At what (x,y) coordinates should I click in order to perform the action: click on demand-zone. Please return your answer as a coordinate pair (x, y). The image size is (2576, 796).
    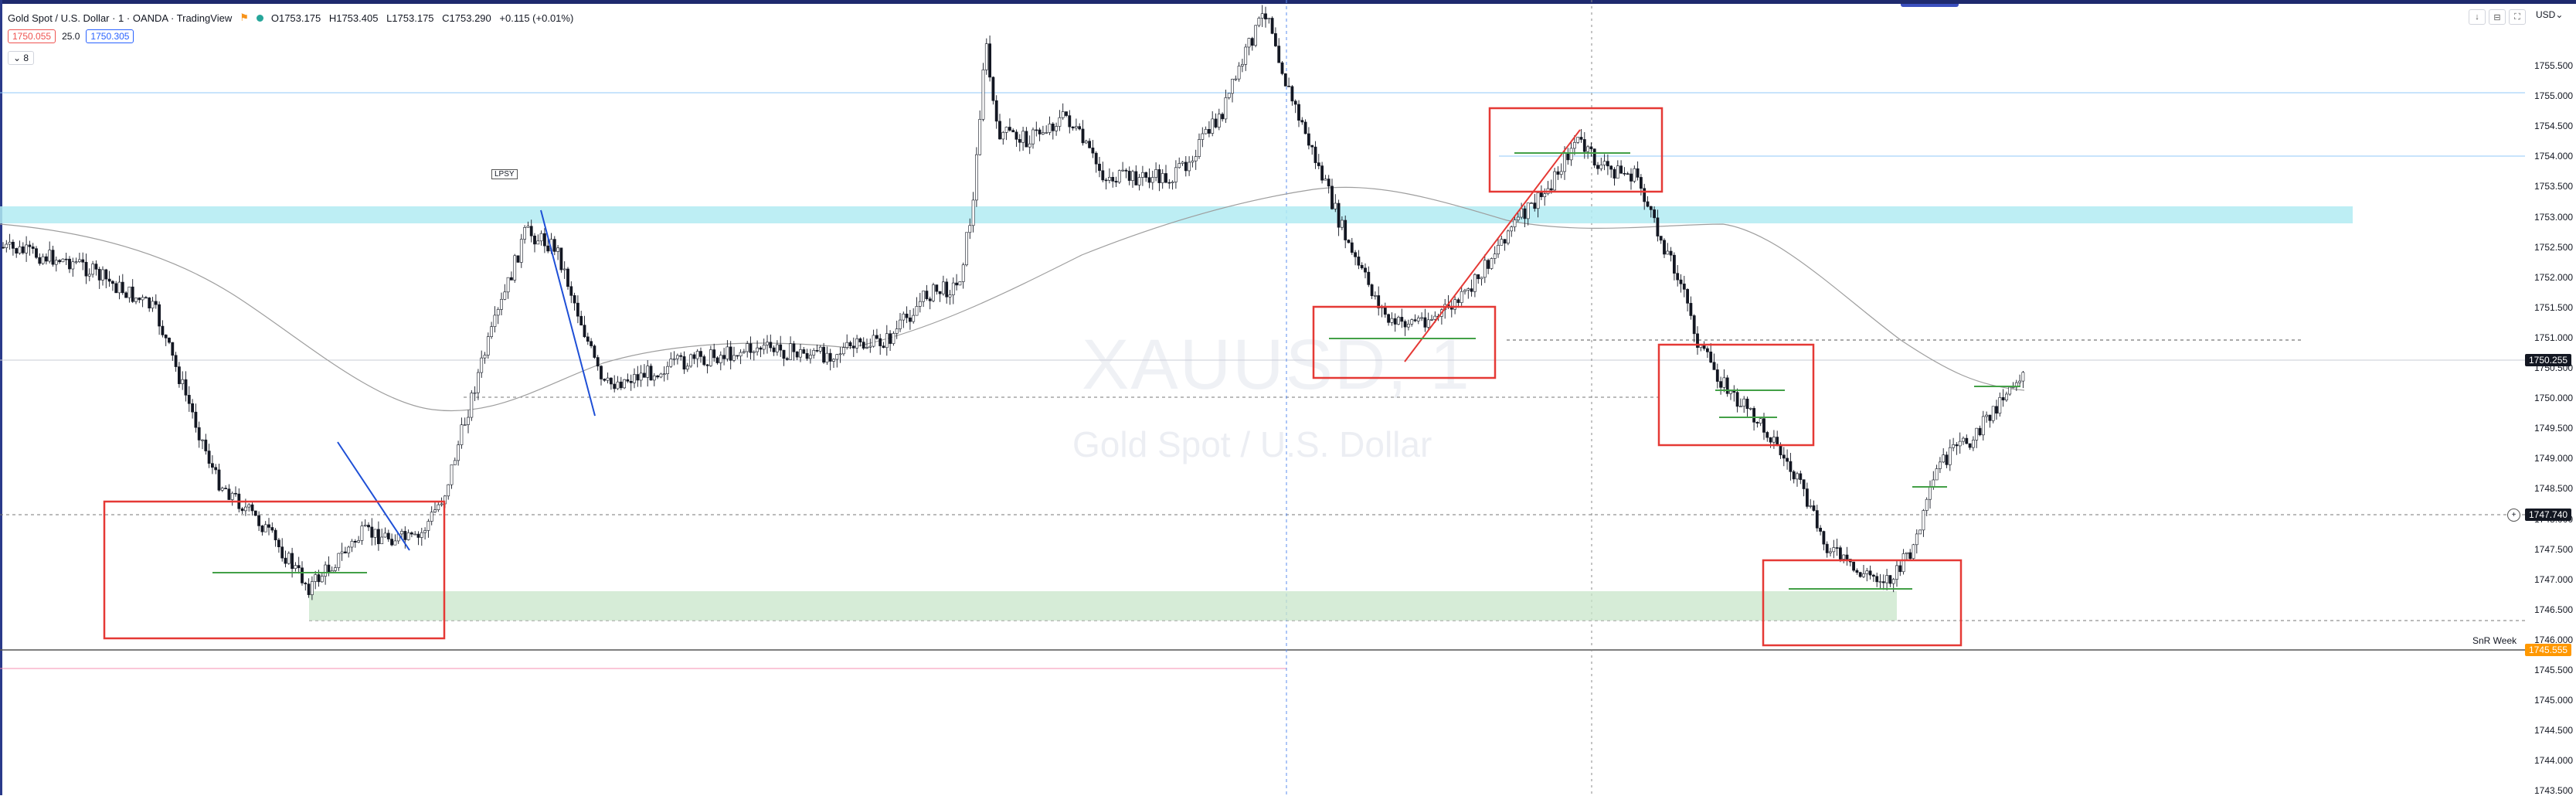
    Looking at the image, I should click on (1103, 606).